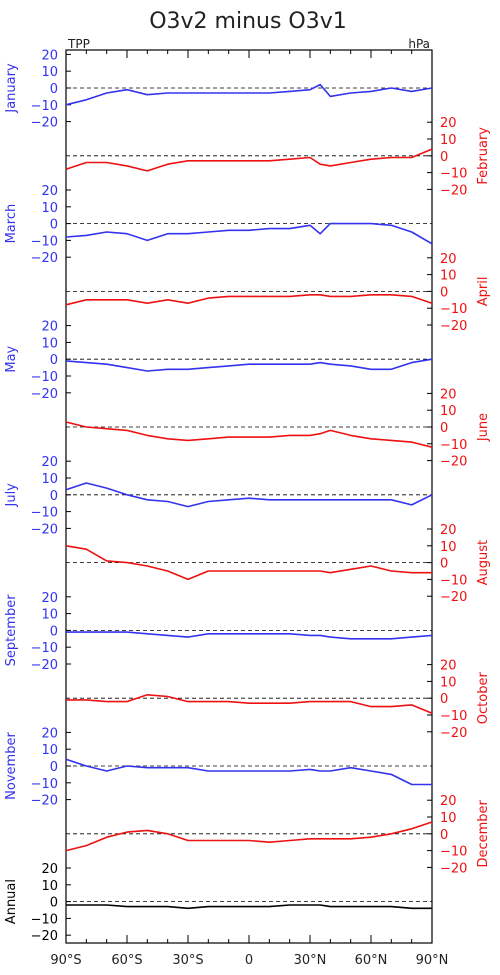 This screenshot has width=500, height=975. What do you see at coordinates (249, 704) in the screenshot?
I see `series-line-october` at bounding box center [249, 704].